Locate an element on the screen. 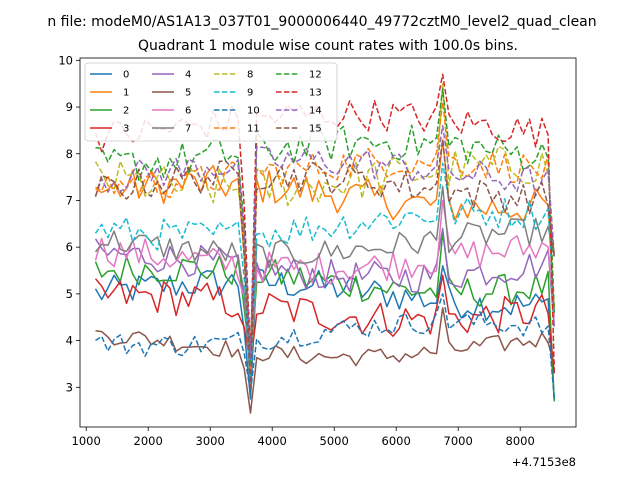 This screenshot has width=640, height=480. legend-label-9: 9 is located at coordinates (250, 93).